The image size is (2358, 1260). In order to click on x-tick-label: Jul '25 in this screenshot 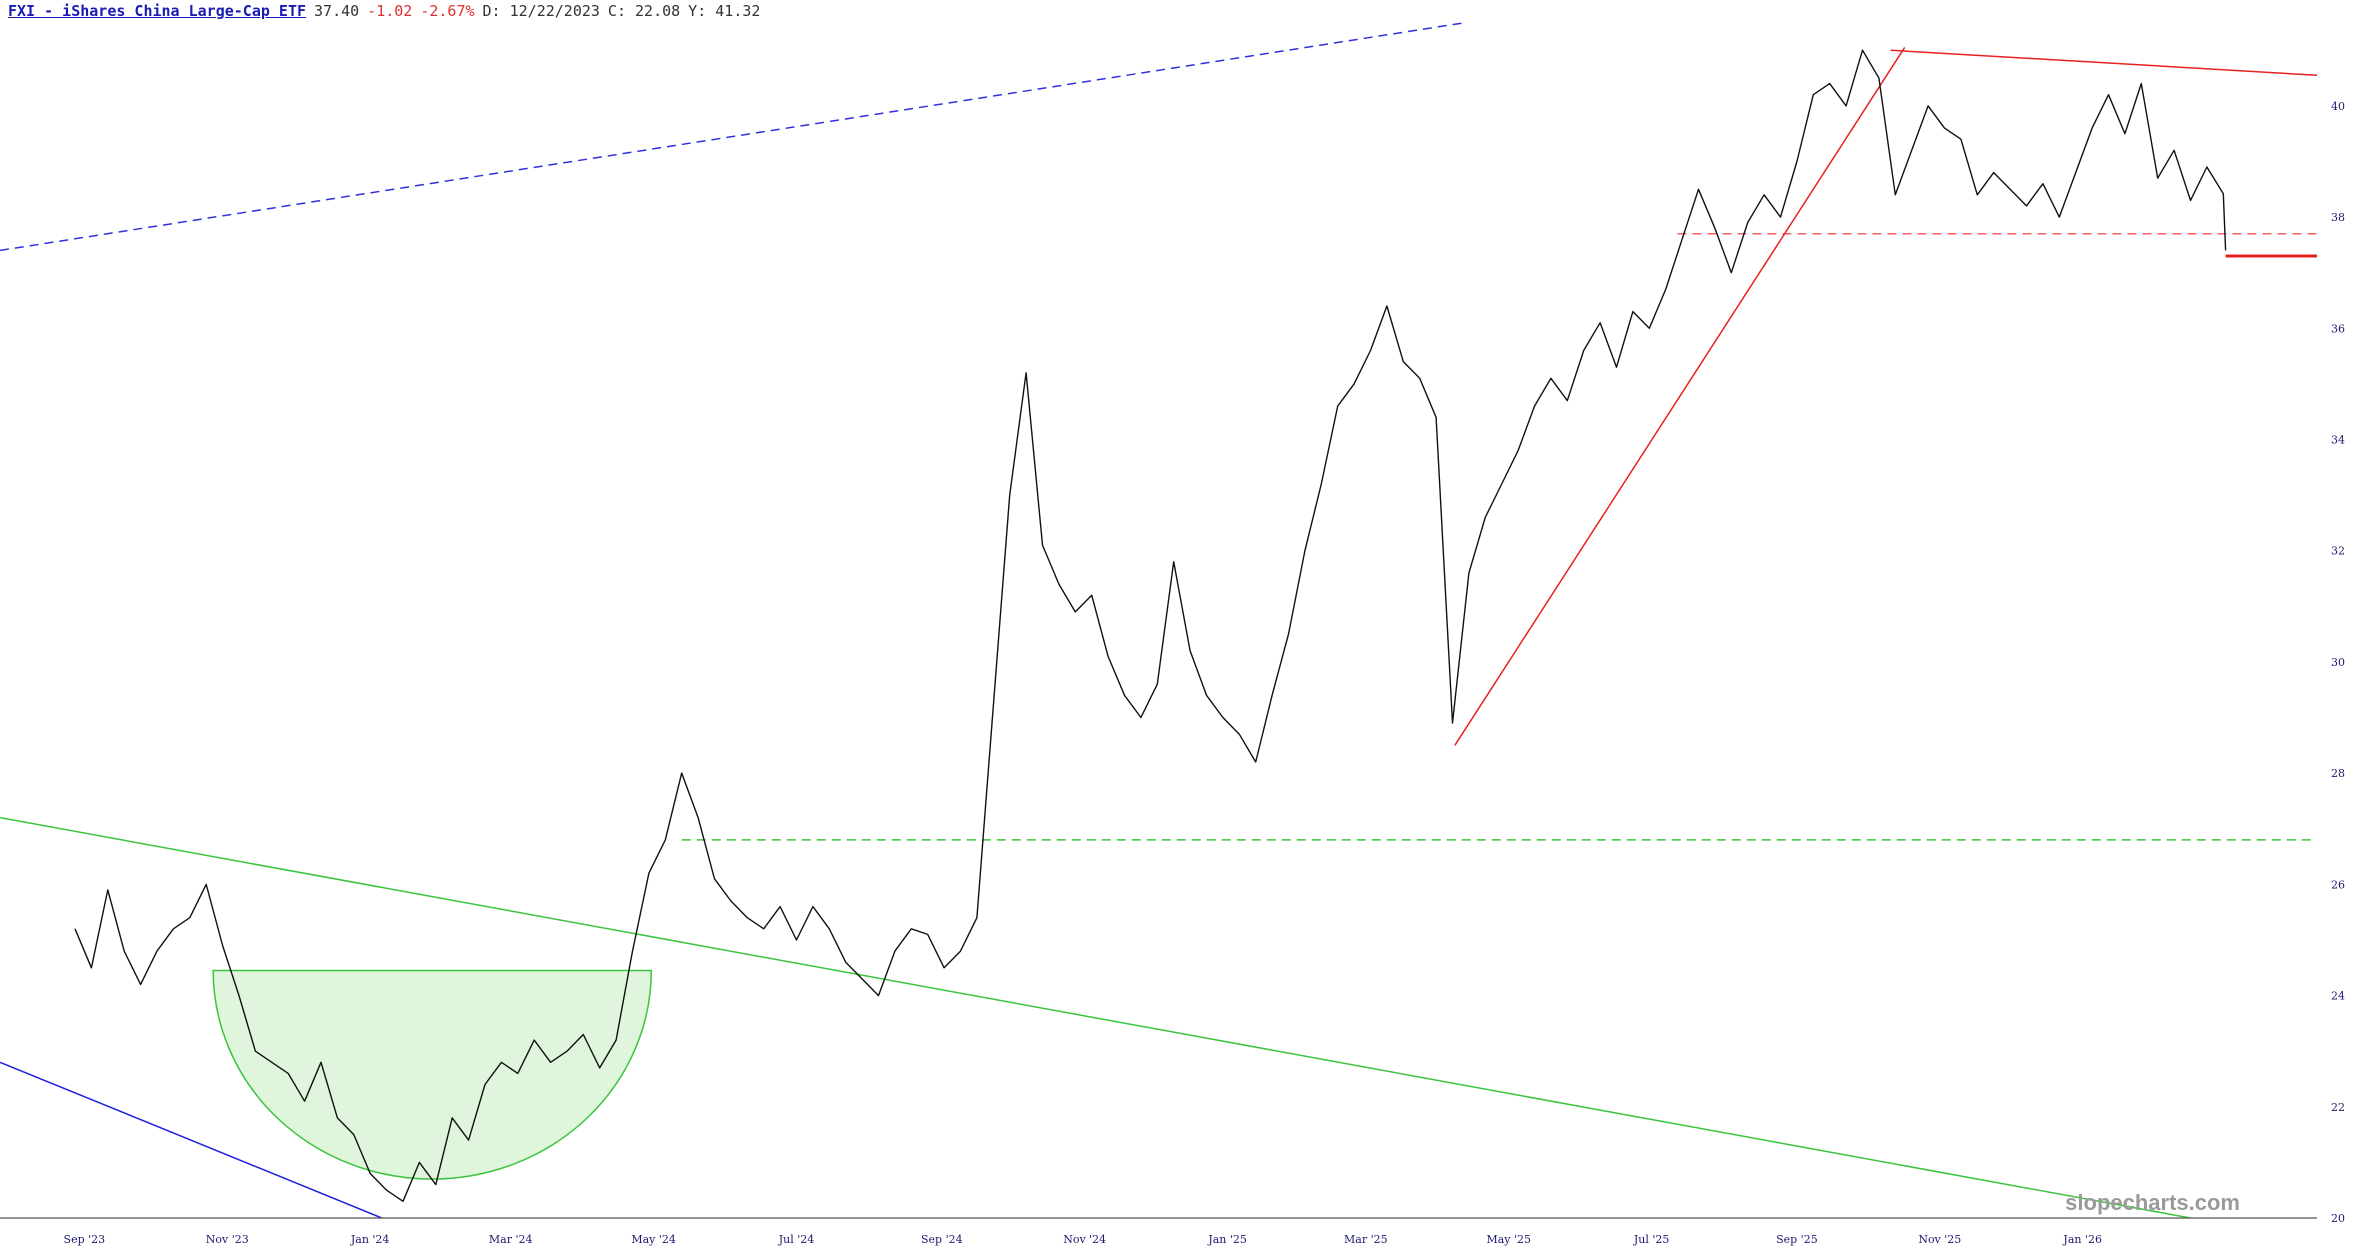, I will do `click(1651, 1239)`.